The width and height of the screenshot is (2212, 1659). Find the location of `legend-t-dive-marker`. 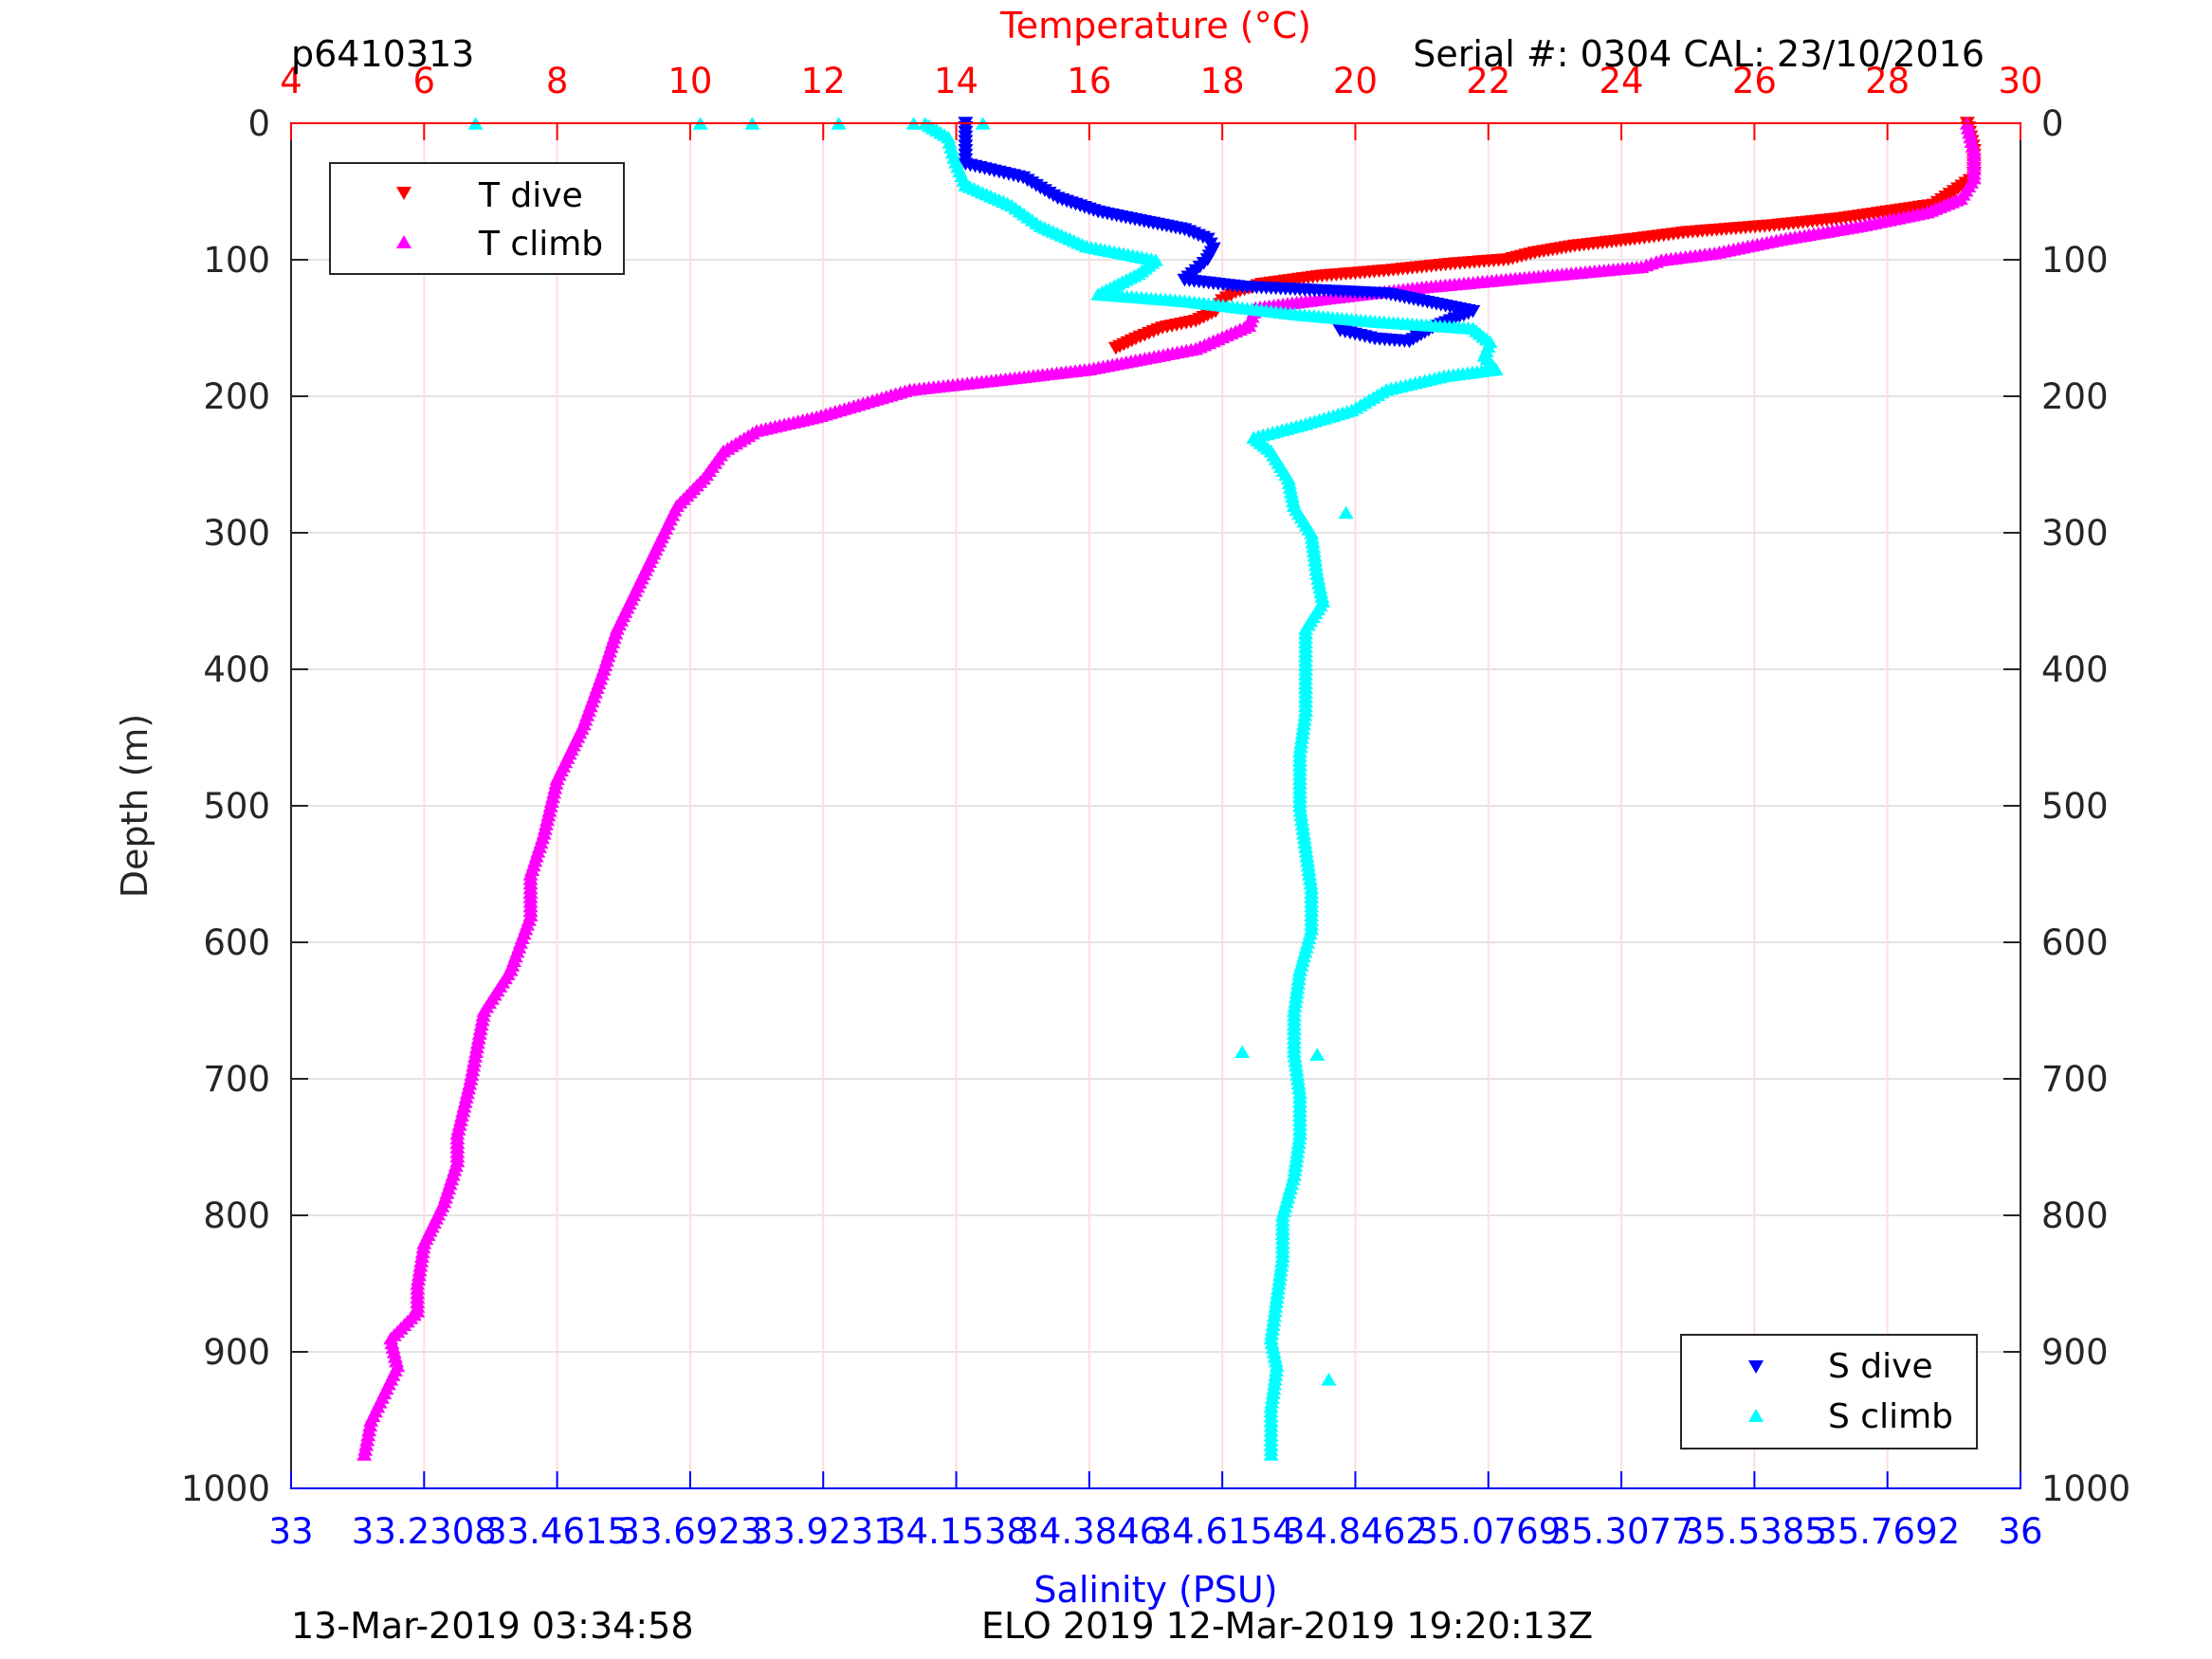

legend-t-dive-marker is located at coordinates (403, 193).